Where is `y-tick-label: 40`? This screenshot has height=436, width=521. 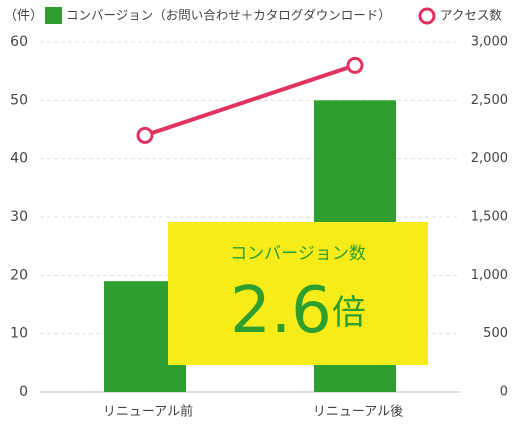 y-tick-label: 40 is located at coordinates (19, 159).